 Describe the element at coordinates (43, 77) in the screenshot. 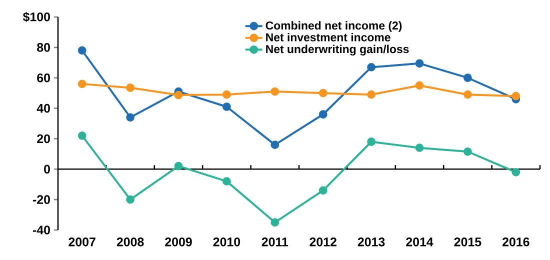

I see `y-tick-label: 60` at that location.